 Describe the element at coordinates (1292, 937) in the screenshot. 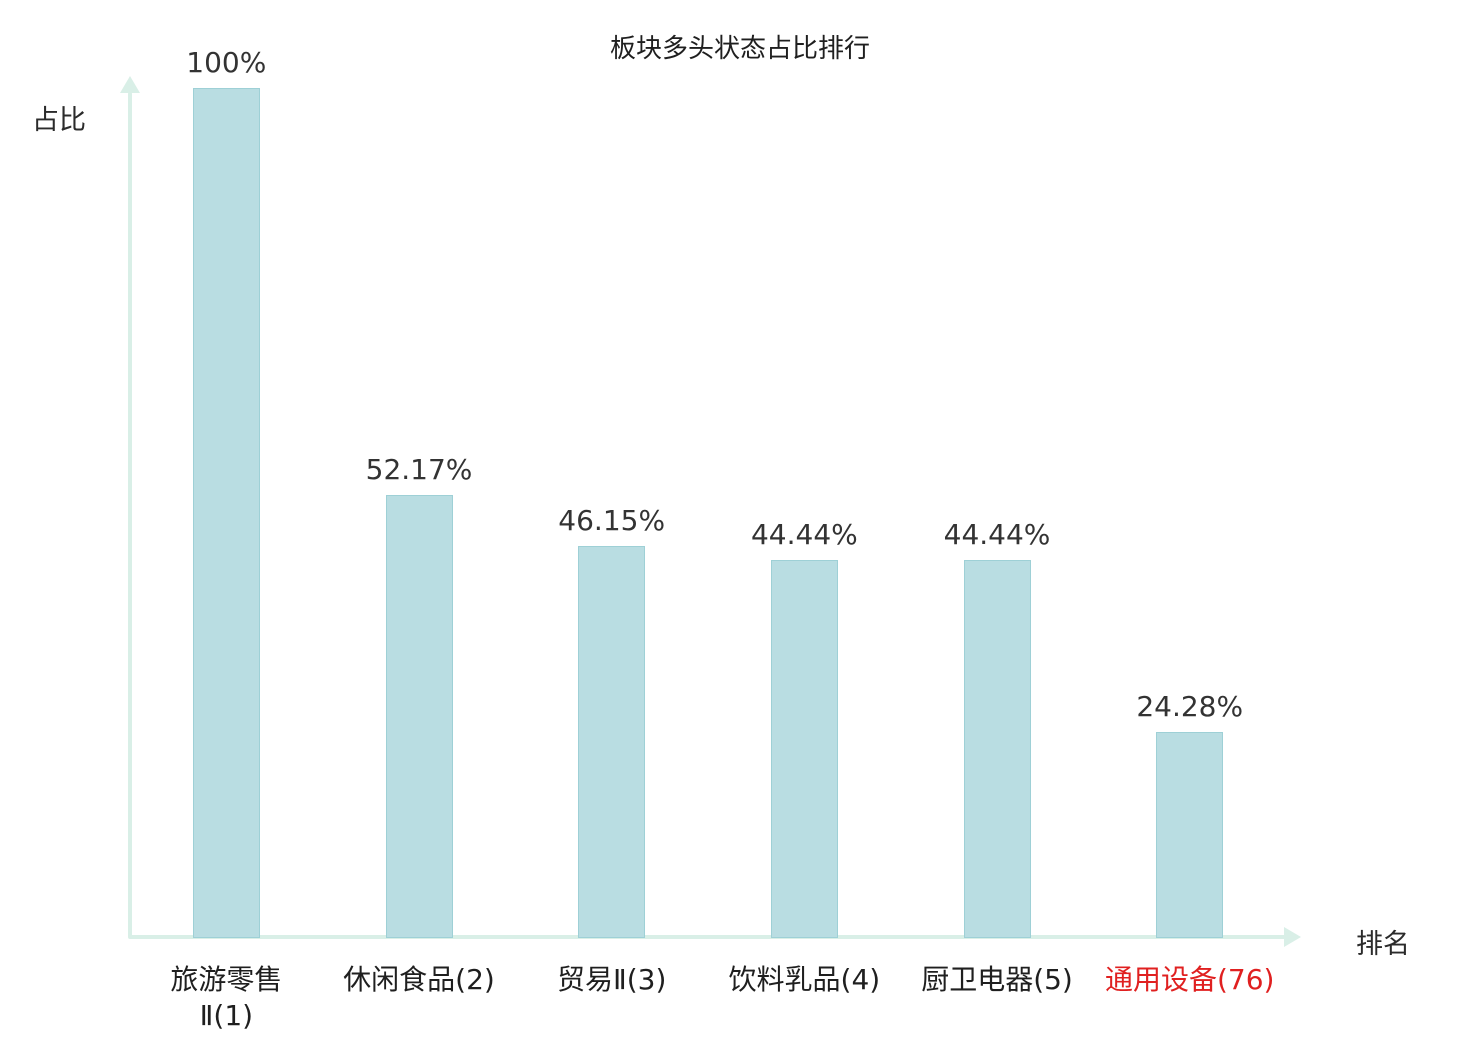

I see `x-axis-arrow-icon` at that location.